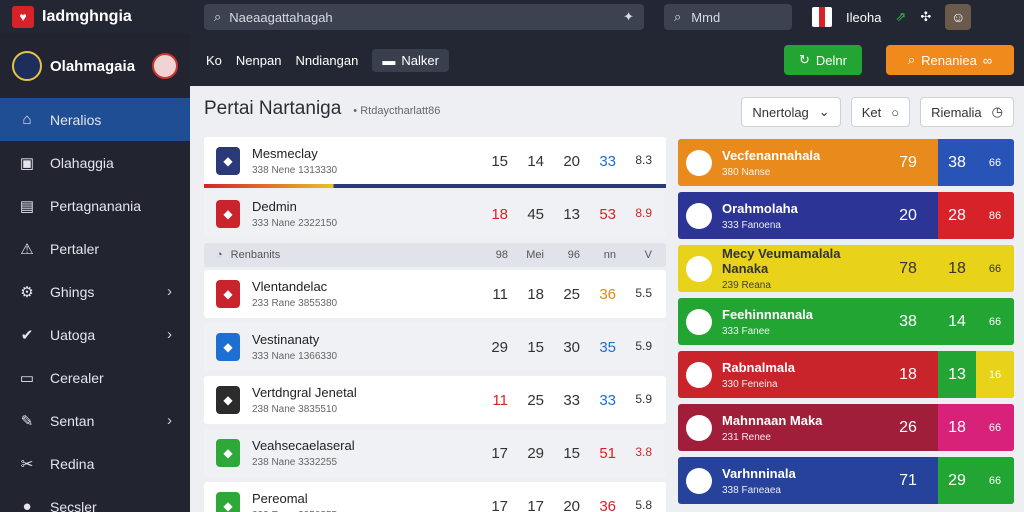 The image size is (1024, 512). Describe the element at coordinates (822, 17) in the screenshot. I see `language-flag-icon` at that location.